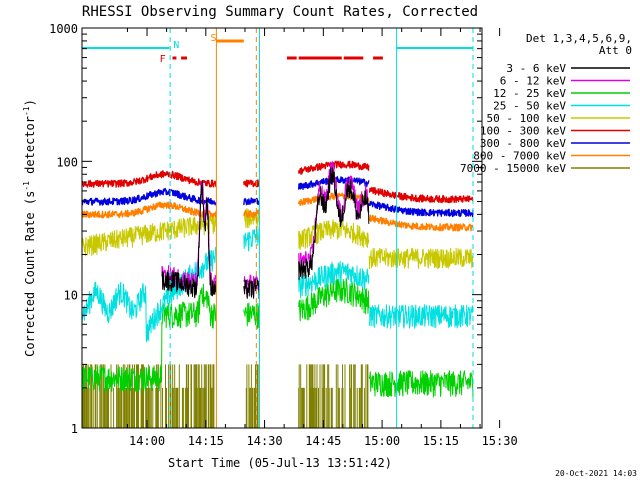  What do you see at coordinates (147, 441) in the screenshot?
I see `x-tick-label: 14:00` at bounding box center [147, 441].